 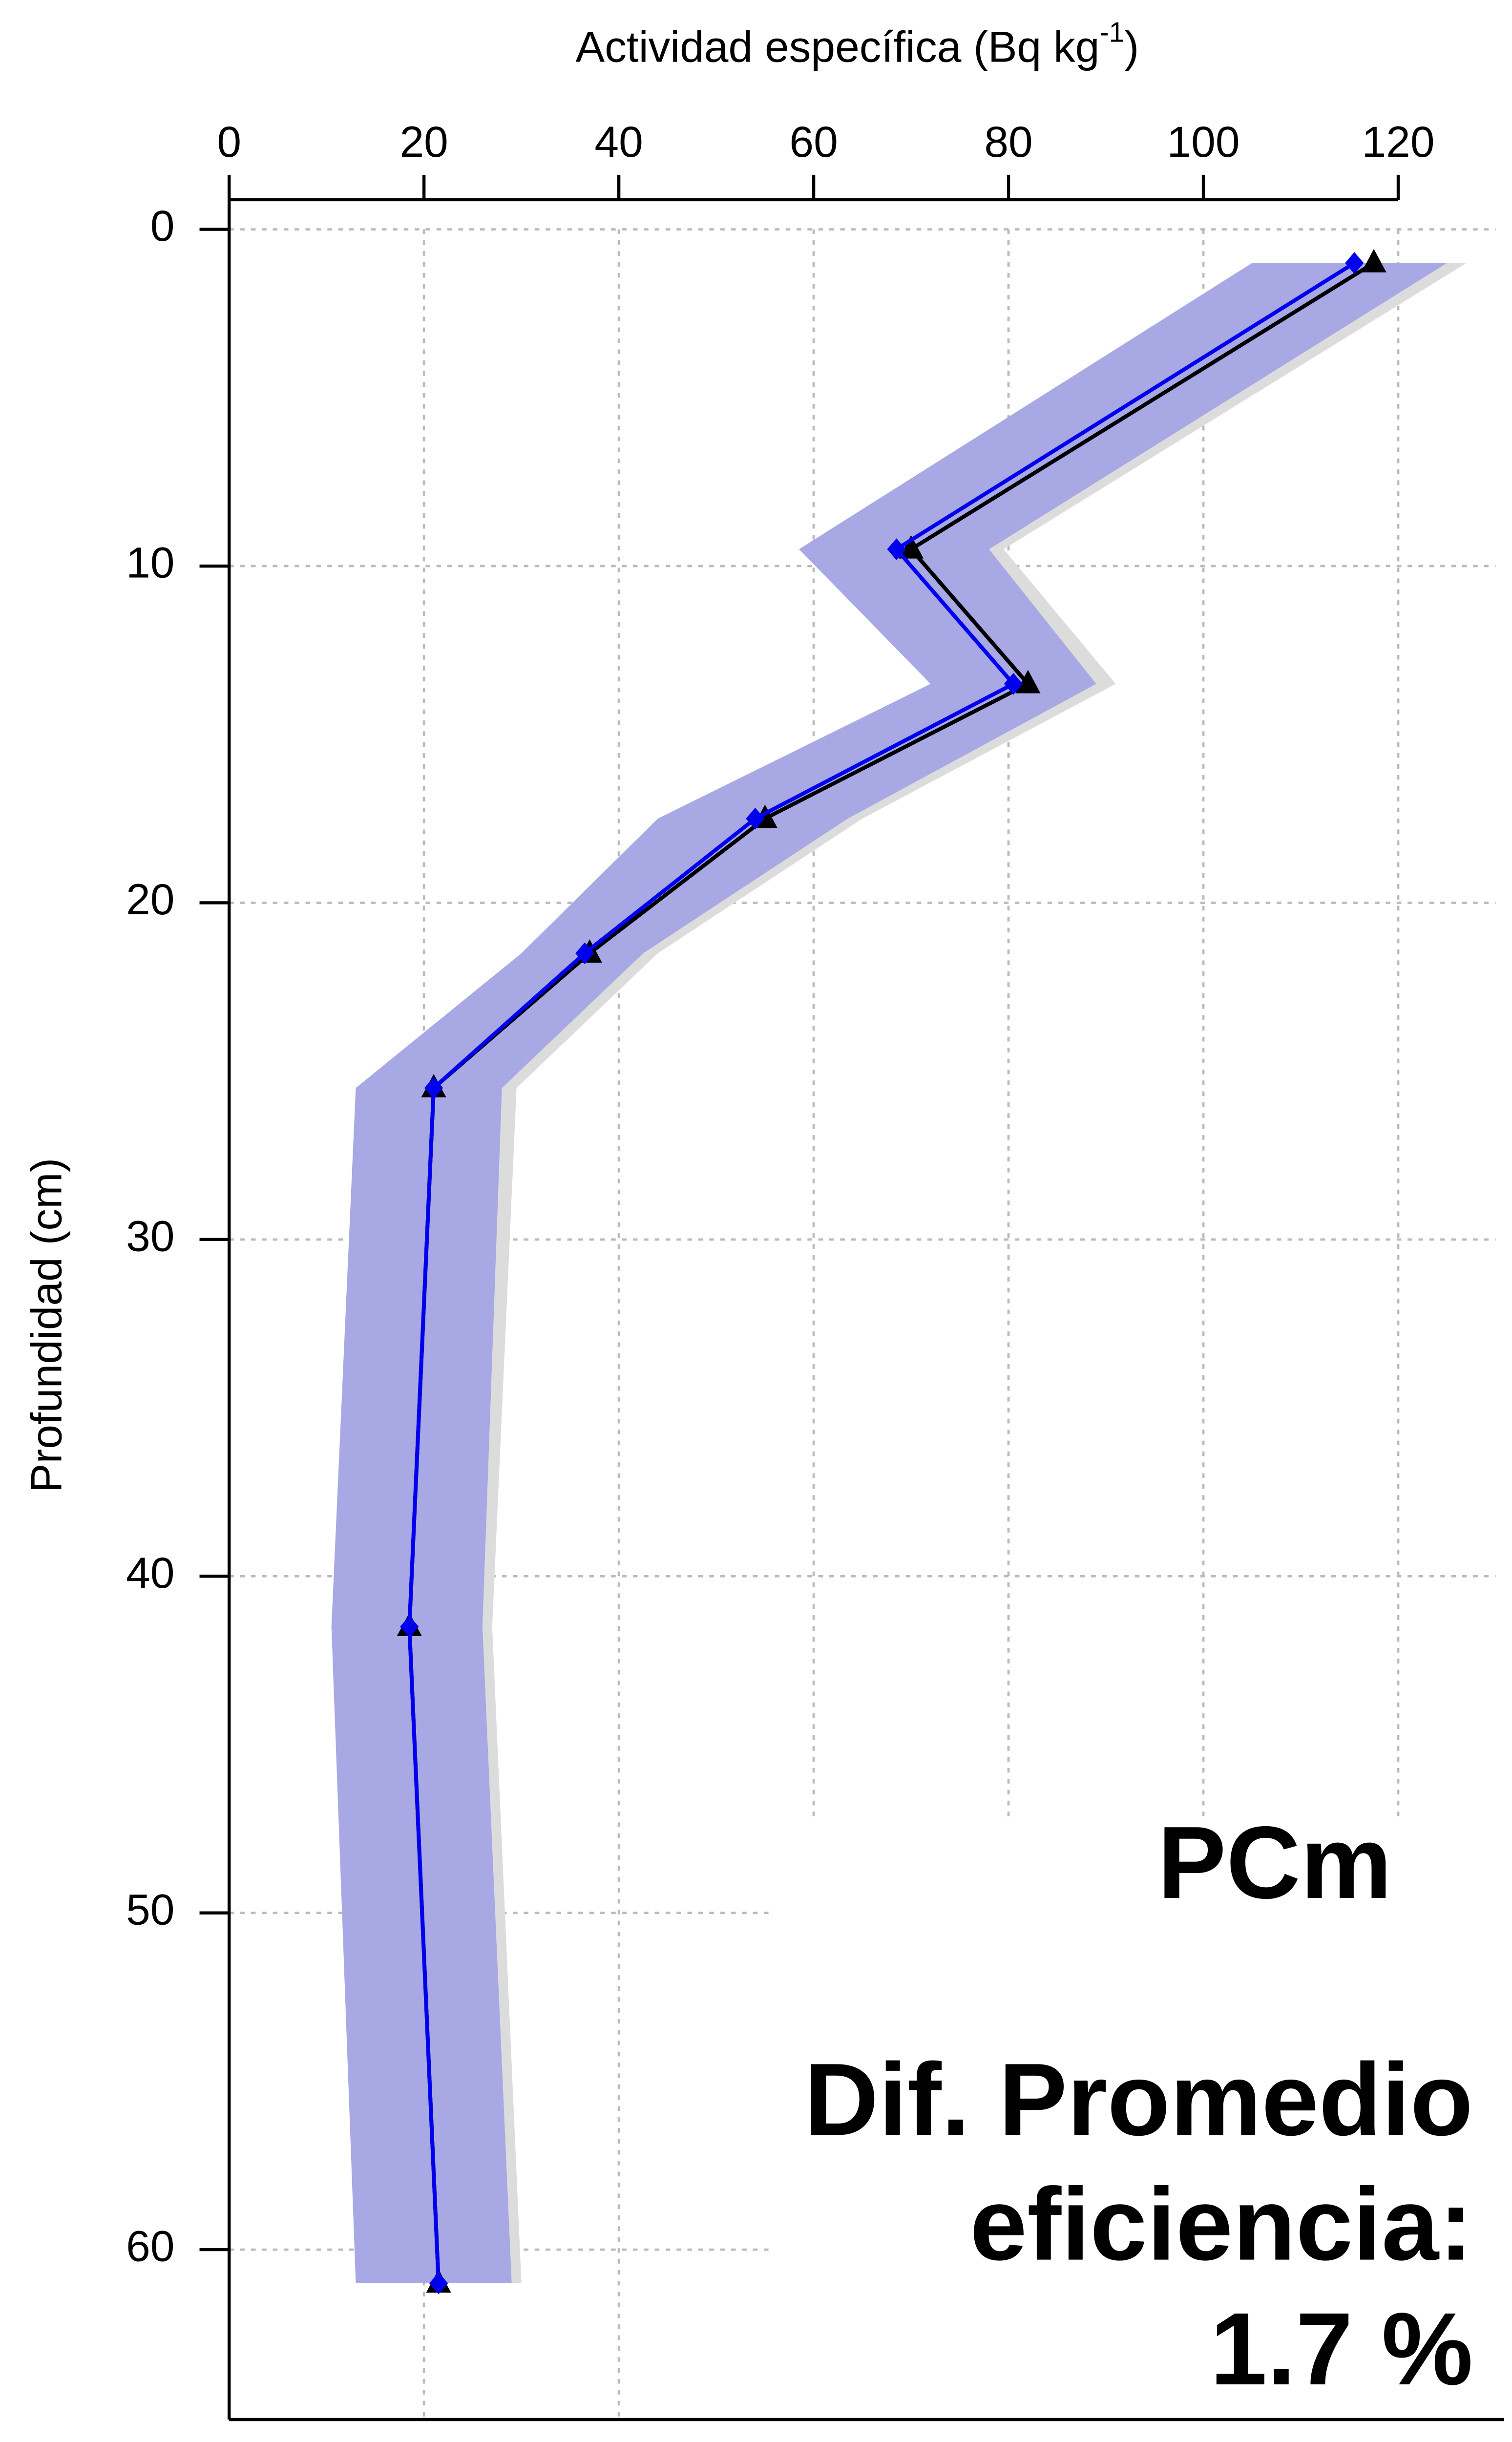 I want to click on x-axis-title: Actividad específica (Bq kg-1), so click(x=857, y=44).